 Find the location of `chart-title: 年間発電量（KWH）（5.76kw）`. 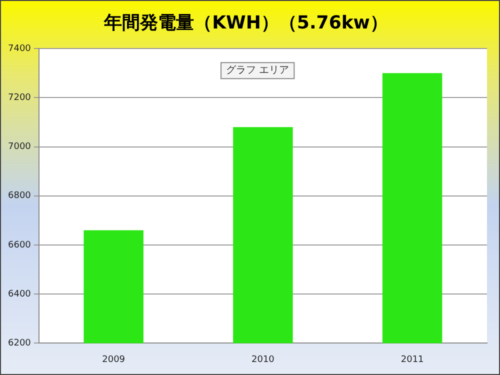

chart-title: 年間発電量（KWH）（5.76kw） is located at coordinates (245, 23).